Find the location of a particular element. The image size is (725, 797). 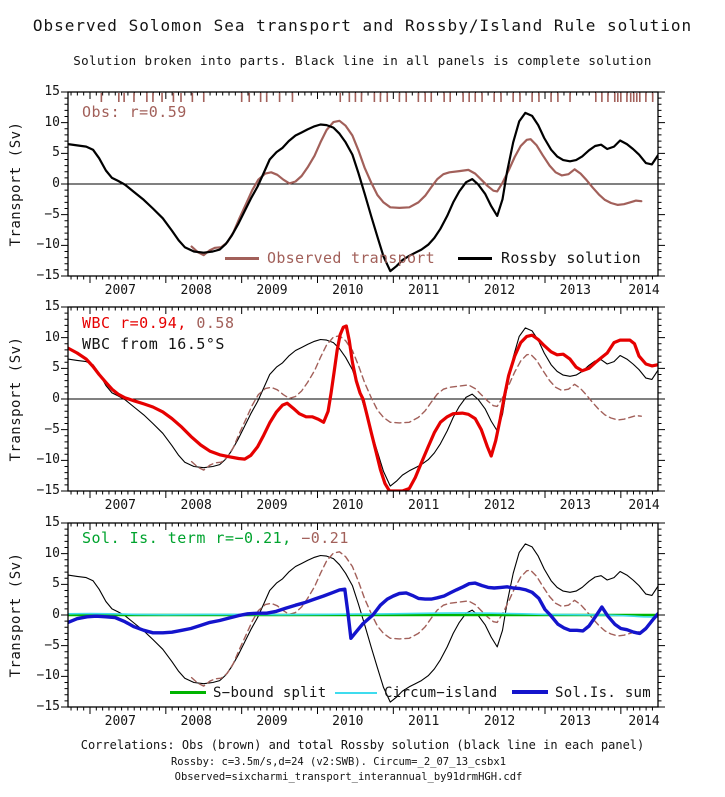

panel2-xtick-2009: 2009 is located at coordinates (272, 505).